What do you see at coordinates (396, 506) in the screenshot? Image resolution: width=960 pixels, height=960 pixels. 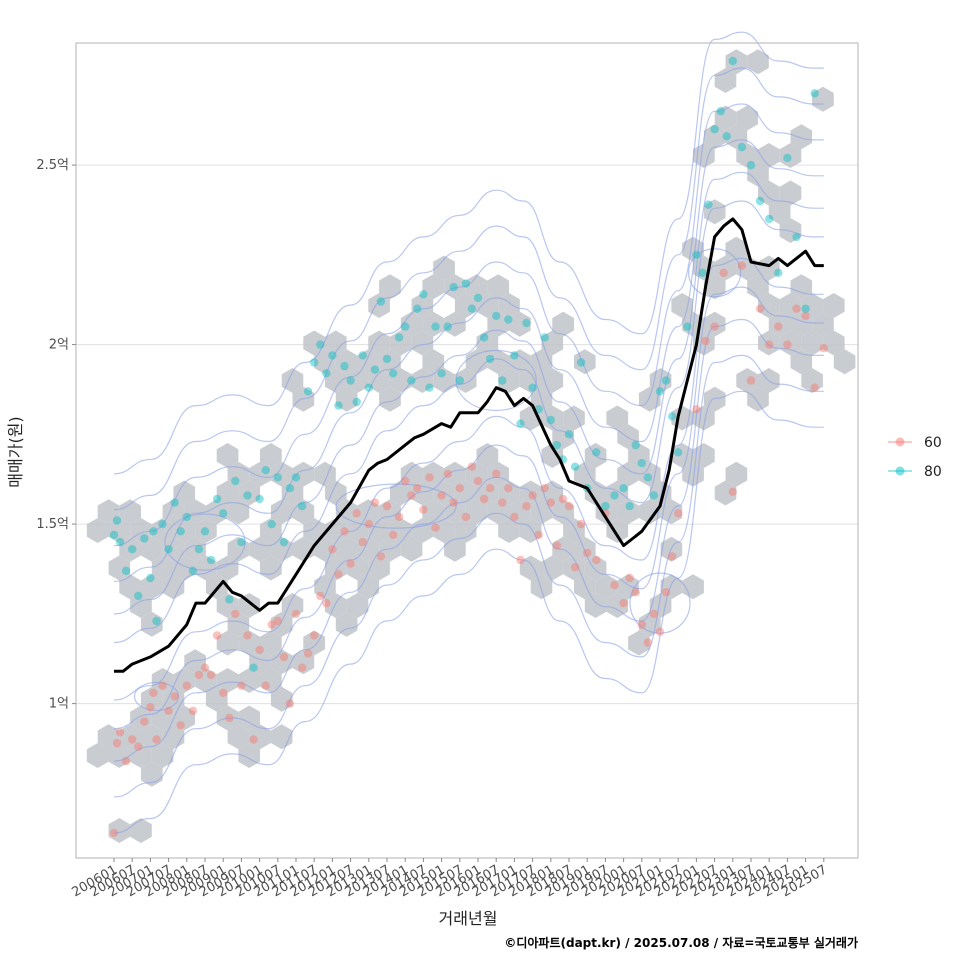 I see `density-contour-ring` at bounding box center [396, 506].